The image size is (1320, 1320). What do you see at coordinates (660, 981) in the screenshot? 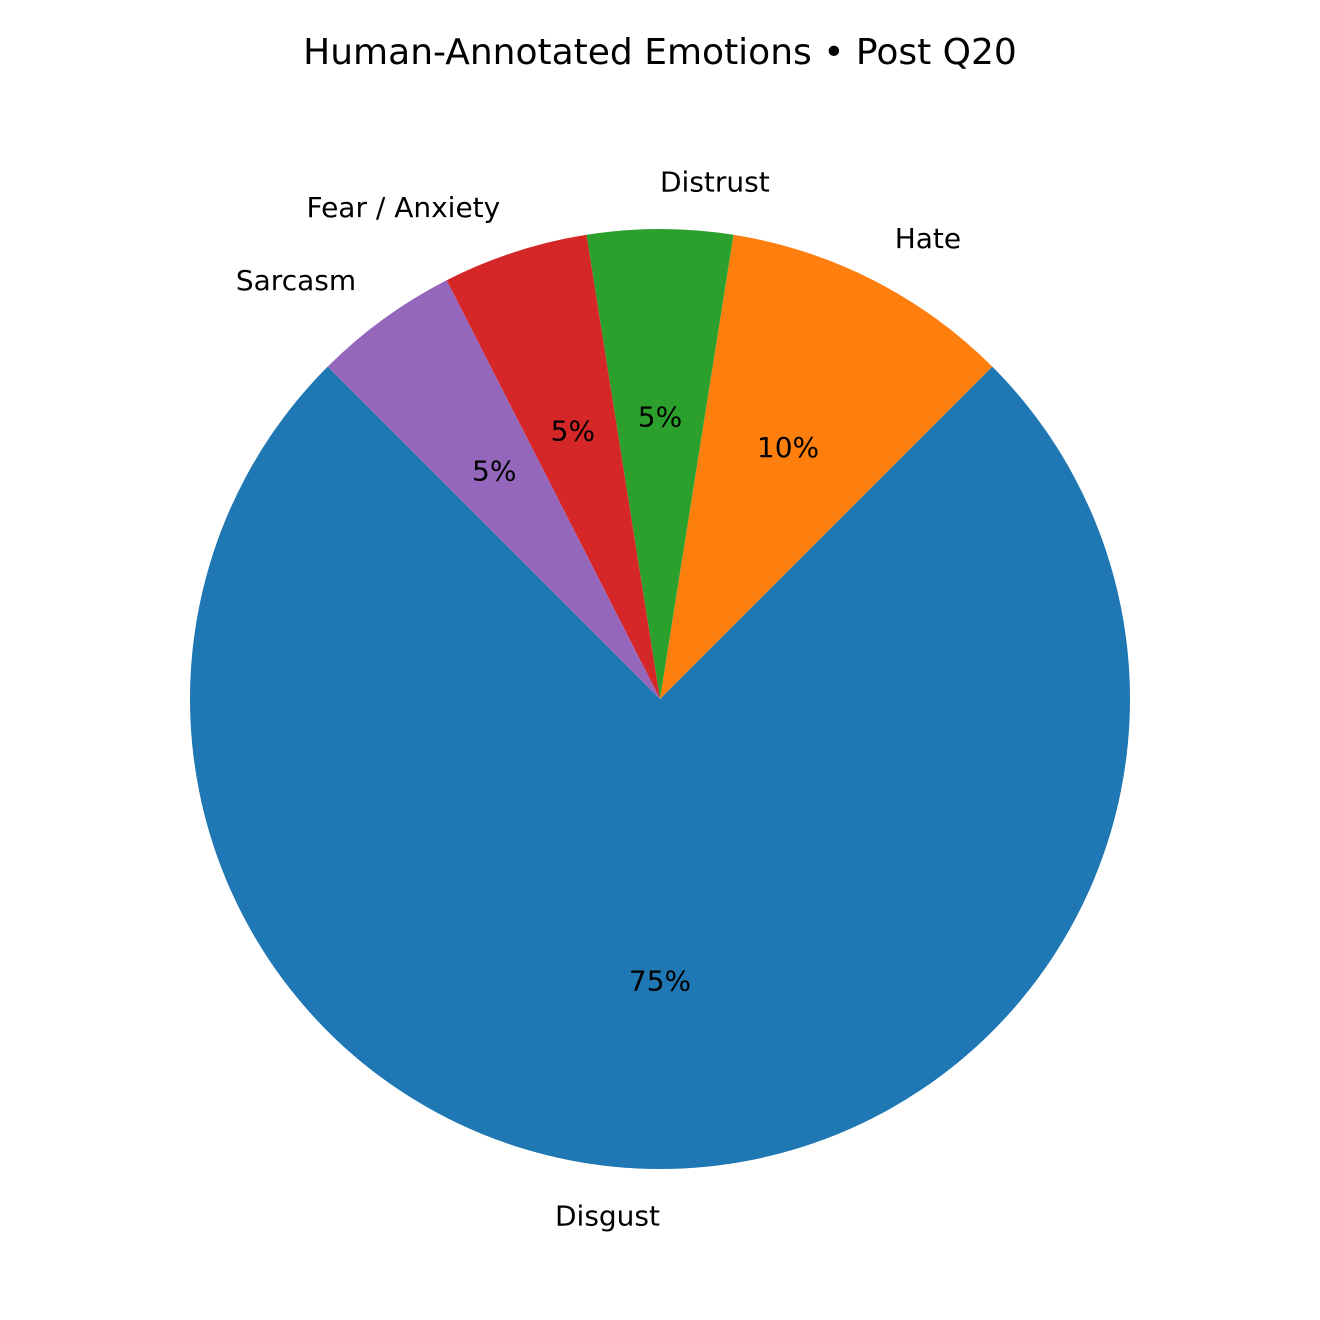
I see `percent-label-disgust: 75%` at bounding box center [660, 981].